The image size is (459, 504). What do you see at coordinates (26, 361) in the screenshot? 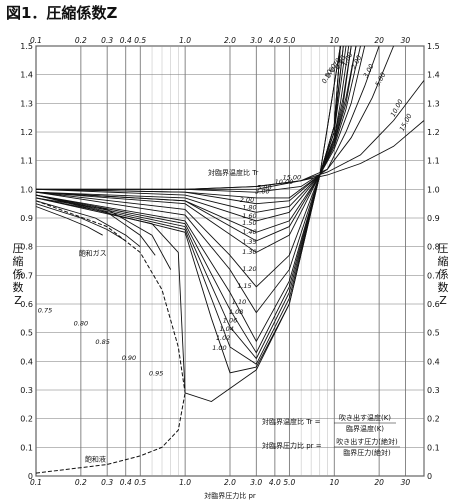
I see `y-tick-label-left: 0.4` at bounding box center [26, 361].